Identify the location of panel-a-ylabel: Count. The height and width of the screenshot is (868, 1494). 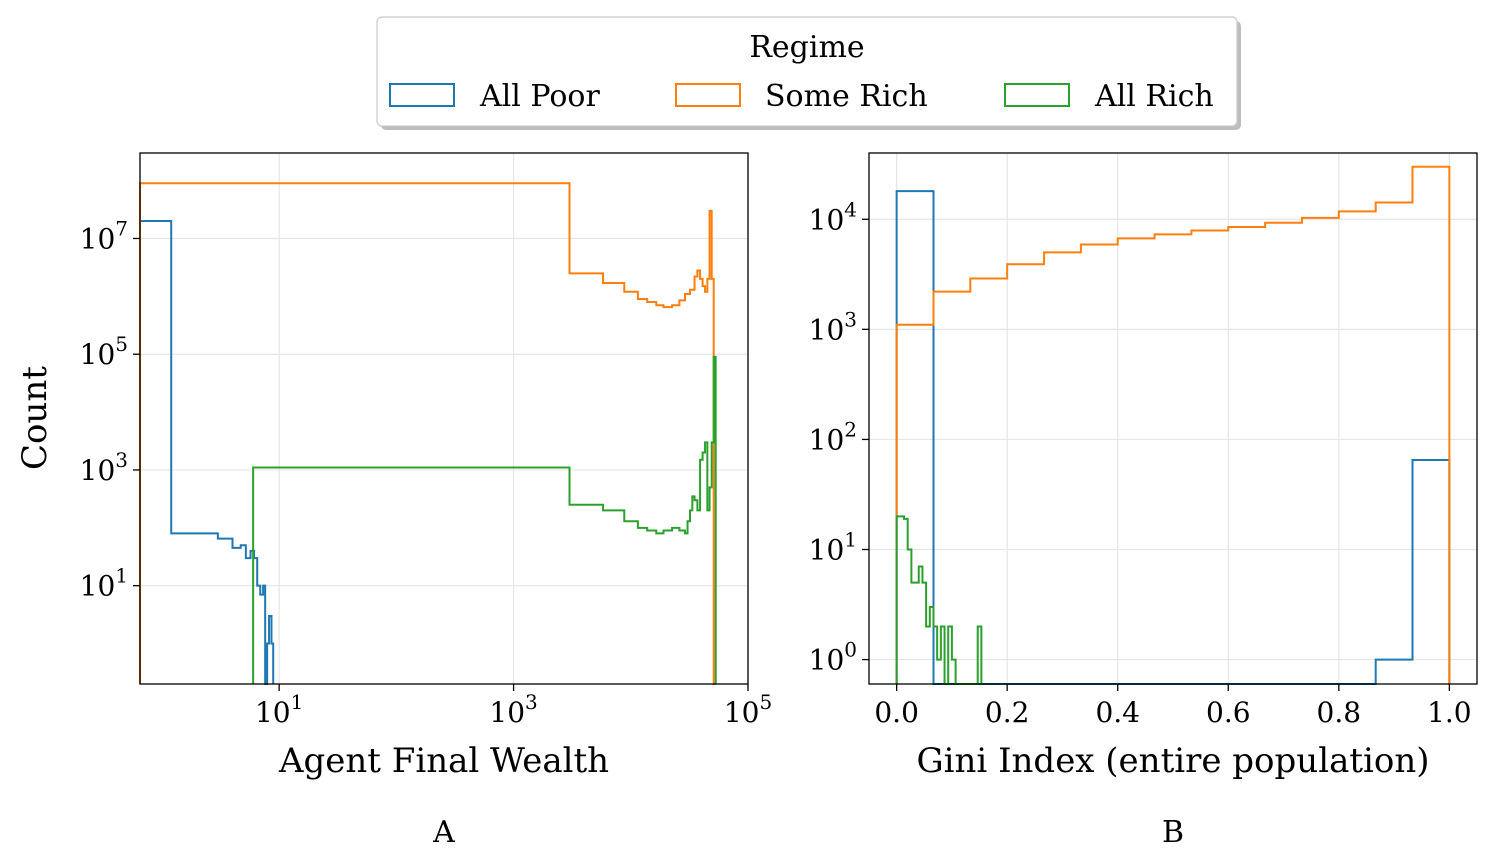
(35, 418).